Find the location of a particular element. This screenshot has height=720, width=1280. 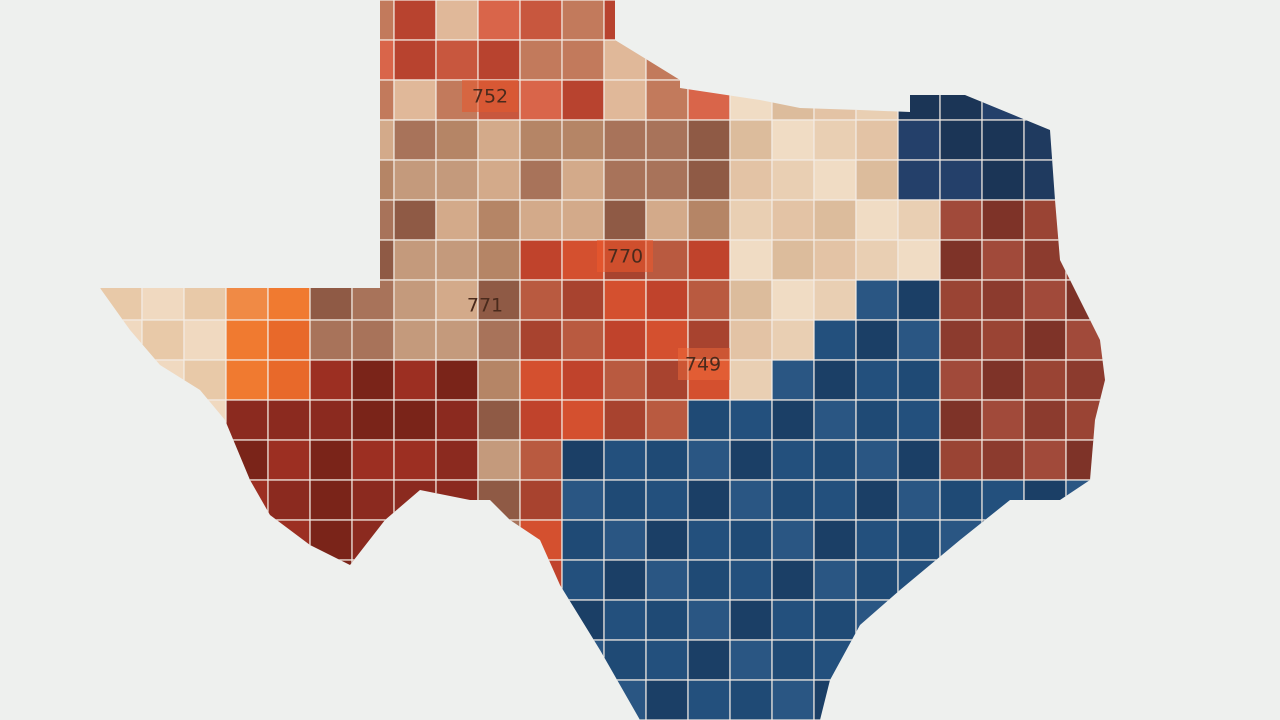

county-label: 770 is located at coordinates (625, 257).